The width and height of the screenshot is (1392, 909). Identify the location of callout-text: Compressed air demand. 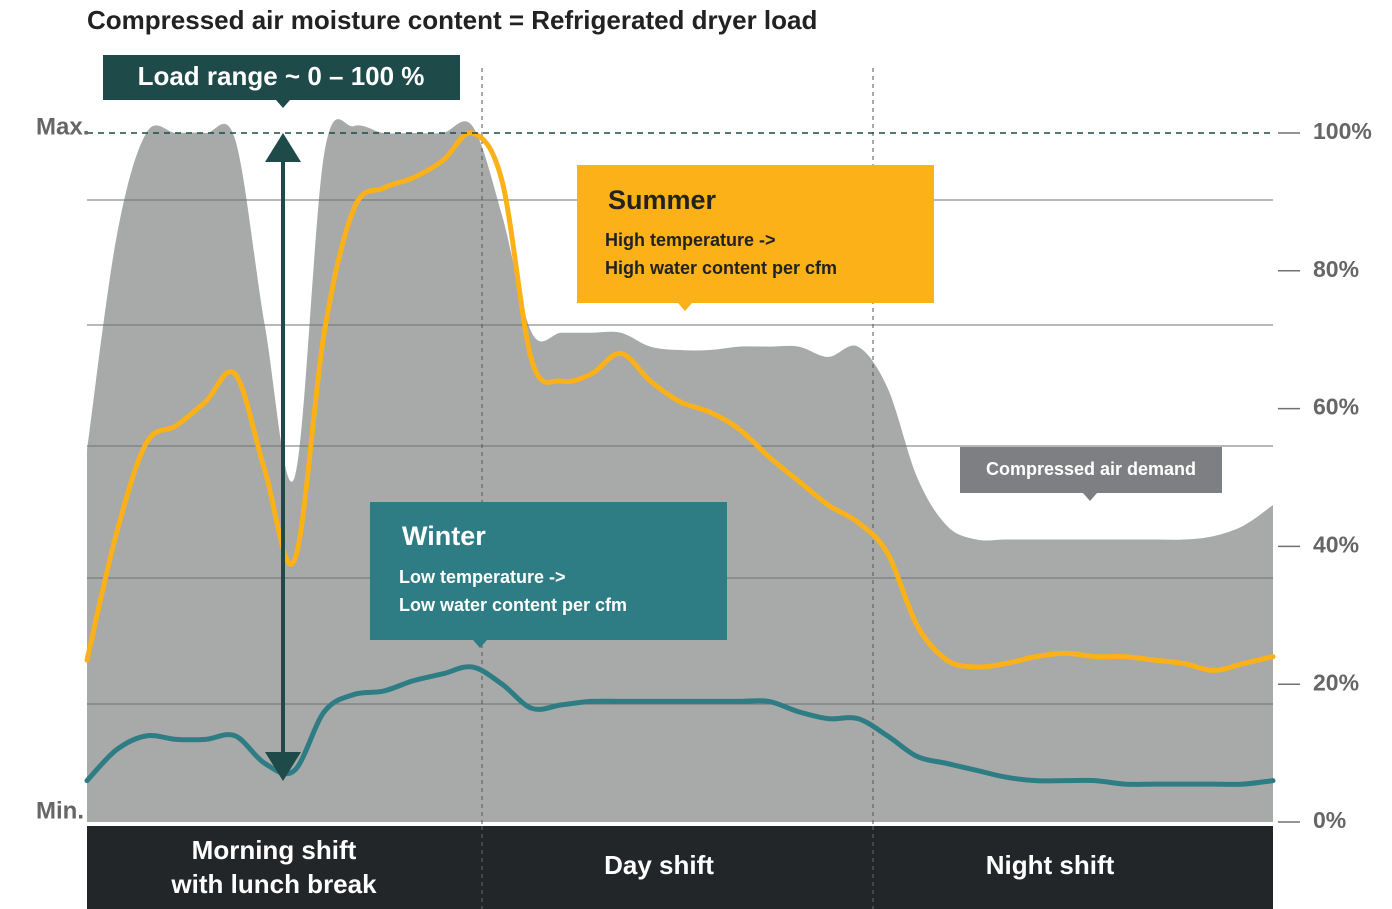
(1091, 469).